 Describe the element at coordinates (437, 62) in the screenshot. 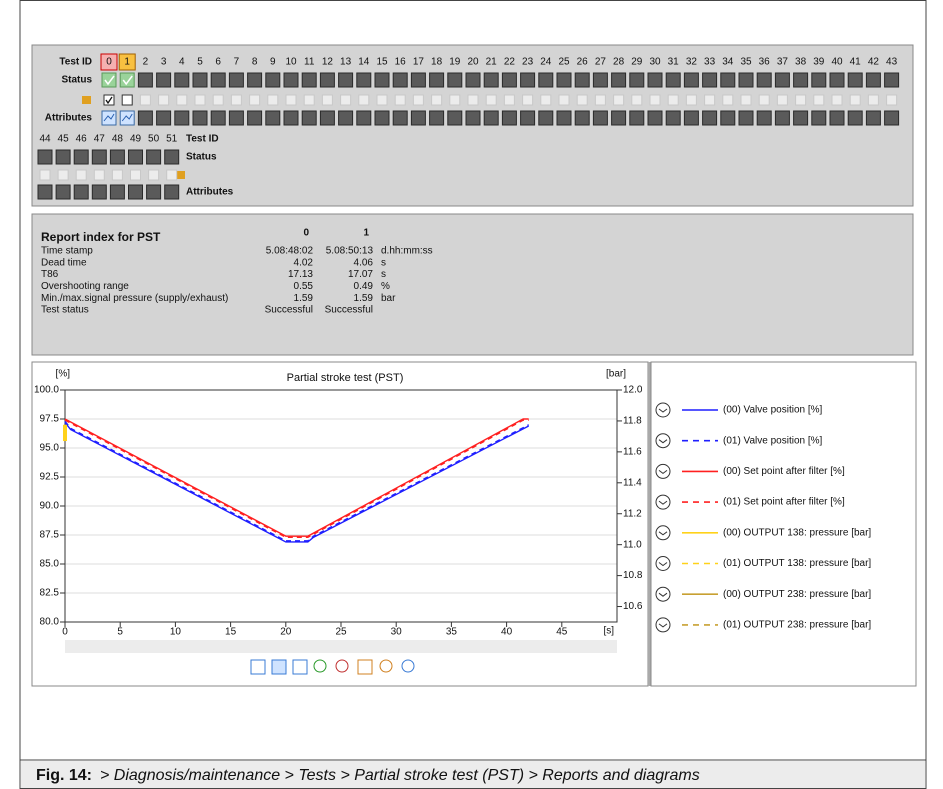

I see `test-id: 18` at that location.